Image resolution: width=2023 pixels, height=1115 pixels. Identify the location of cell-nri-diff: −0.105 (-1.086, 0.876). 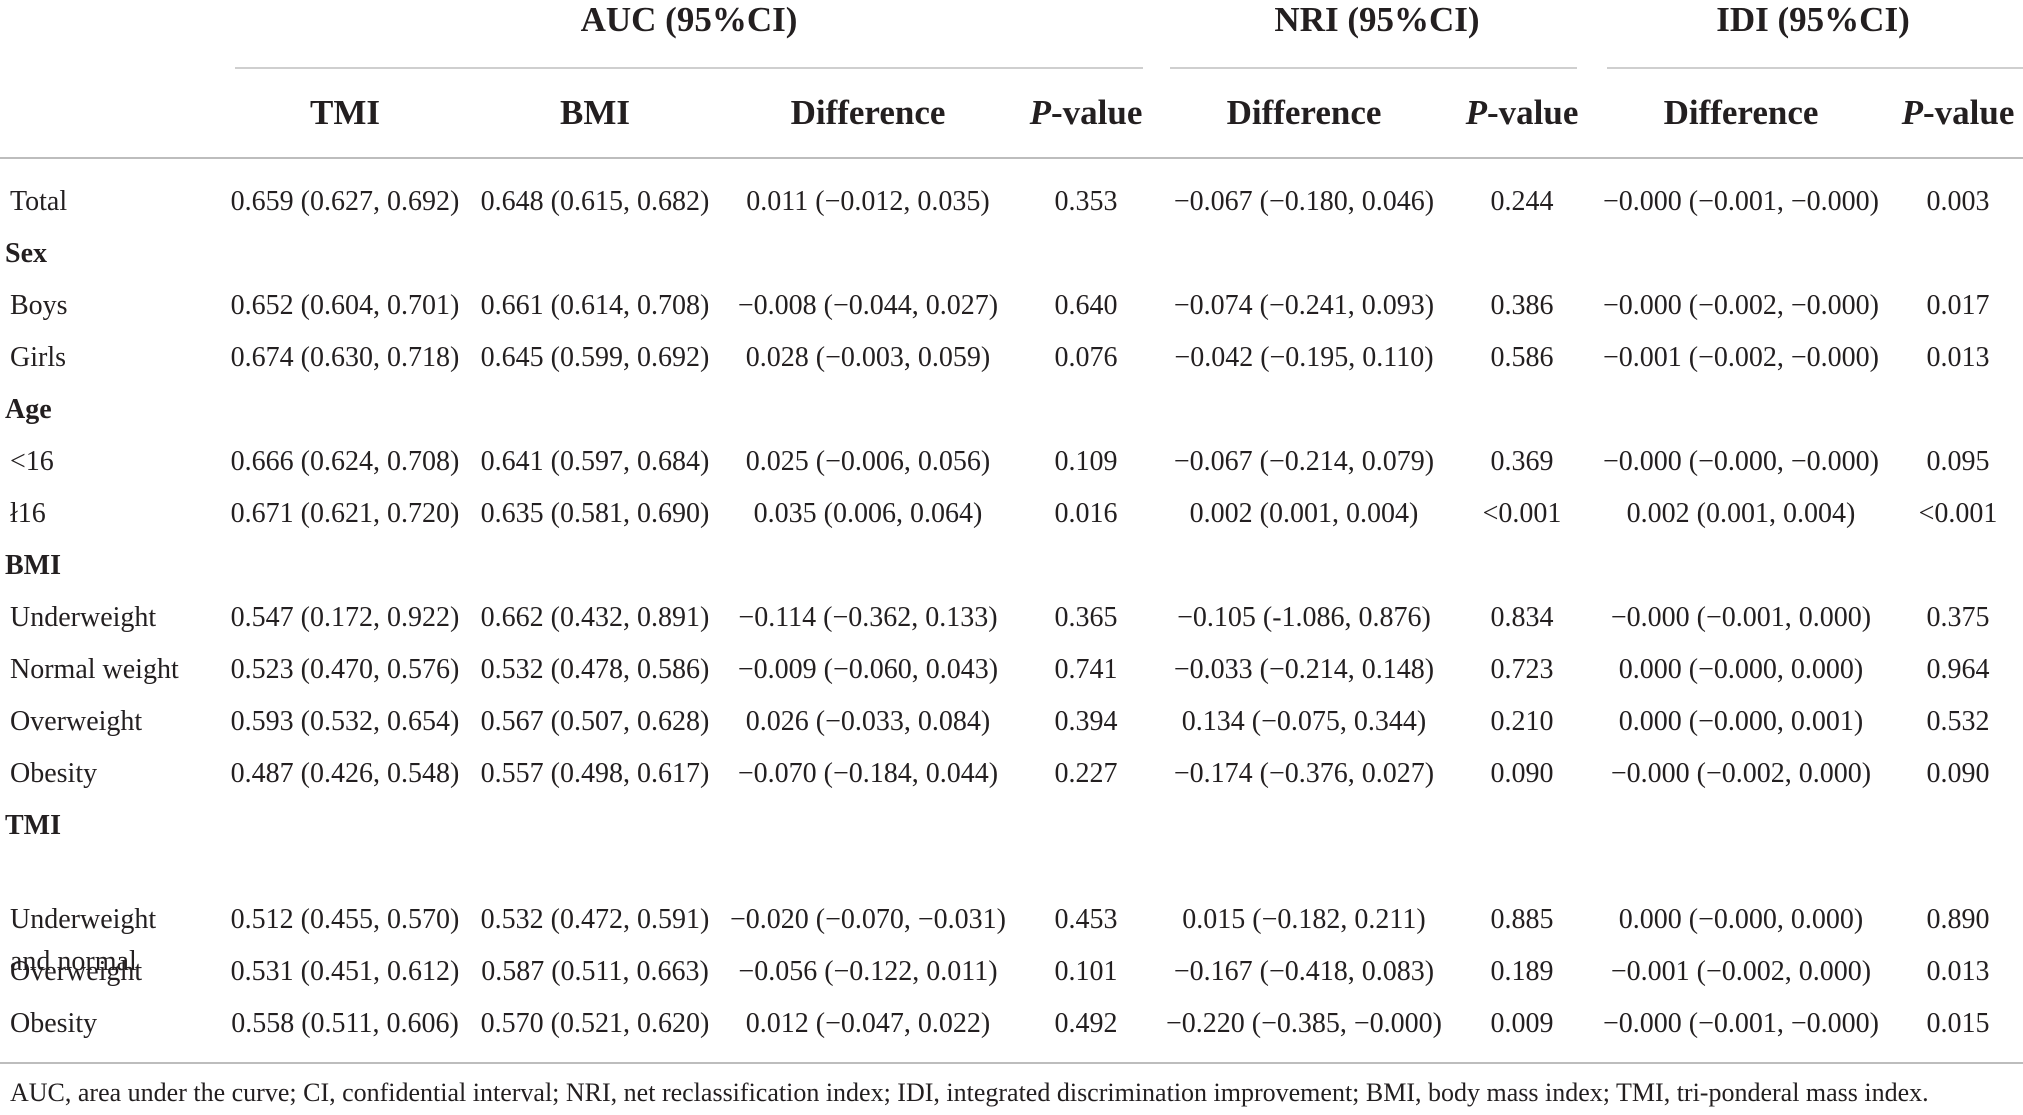
(1304, 617).